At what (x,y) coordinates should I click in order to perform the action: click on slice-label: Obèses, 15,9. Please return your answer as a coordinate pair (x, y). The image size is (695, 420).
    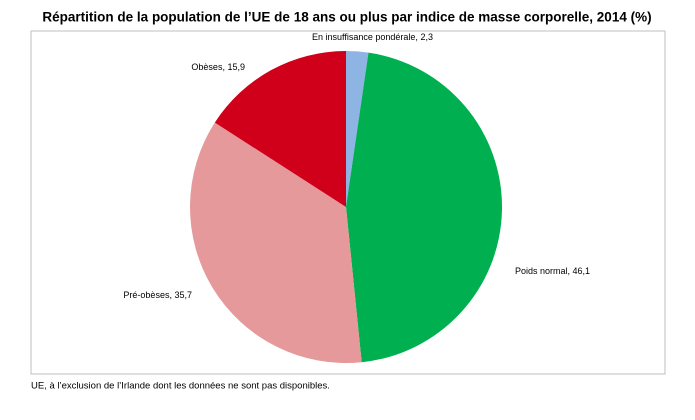
    Looking at the image, I should click on (218, 67).